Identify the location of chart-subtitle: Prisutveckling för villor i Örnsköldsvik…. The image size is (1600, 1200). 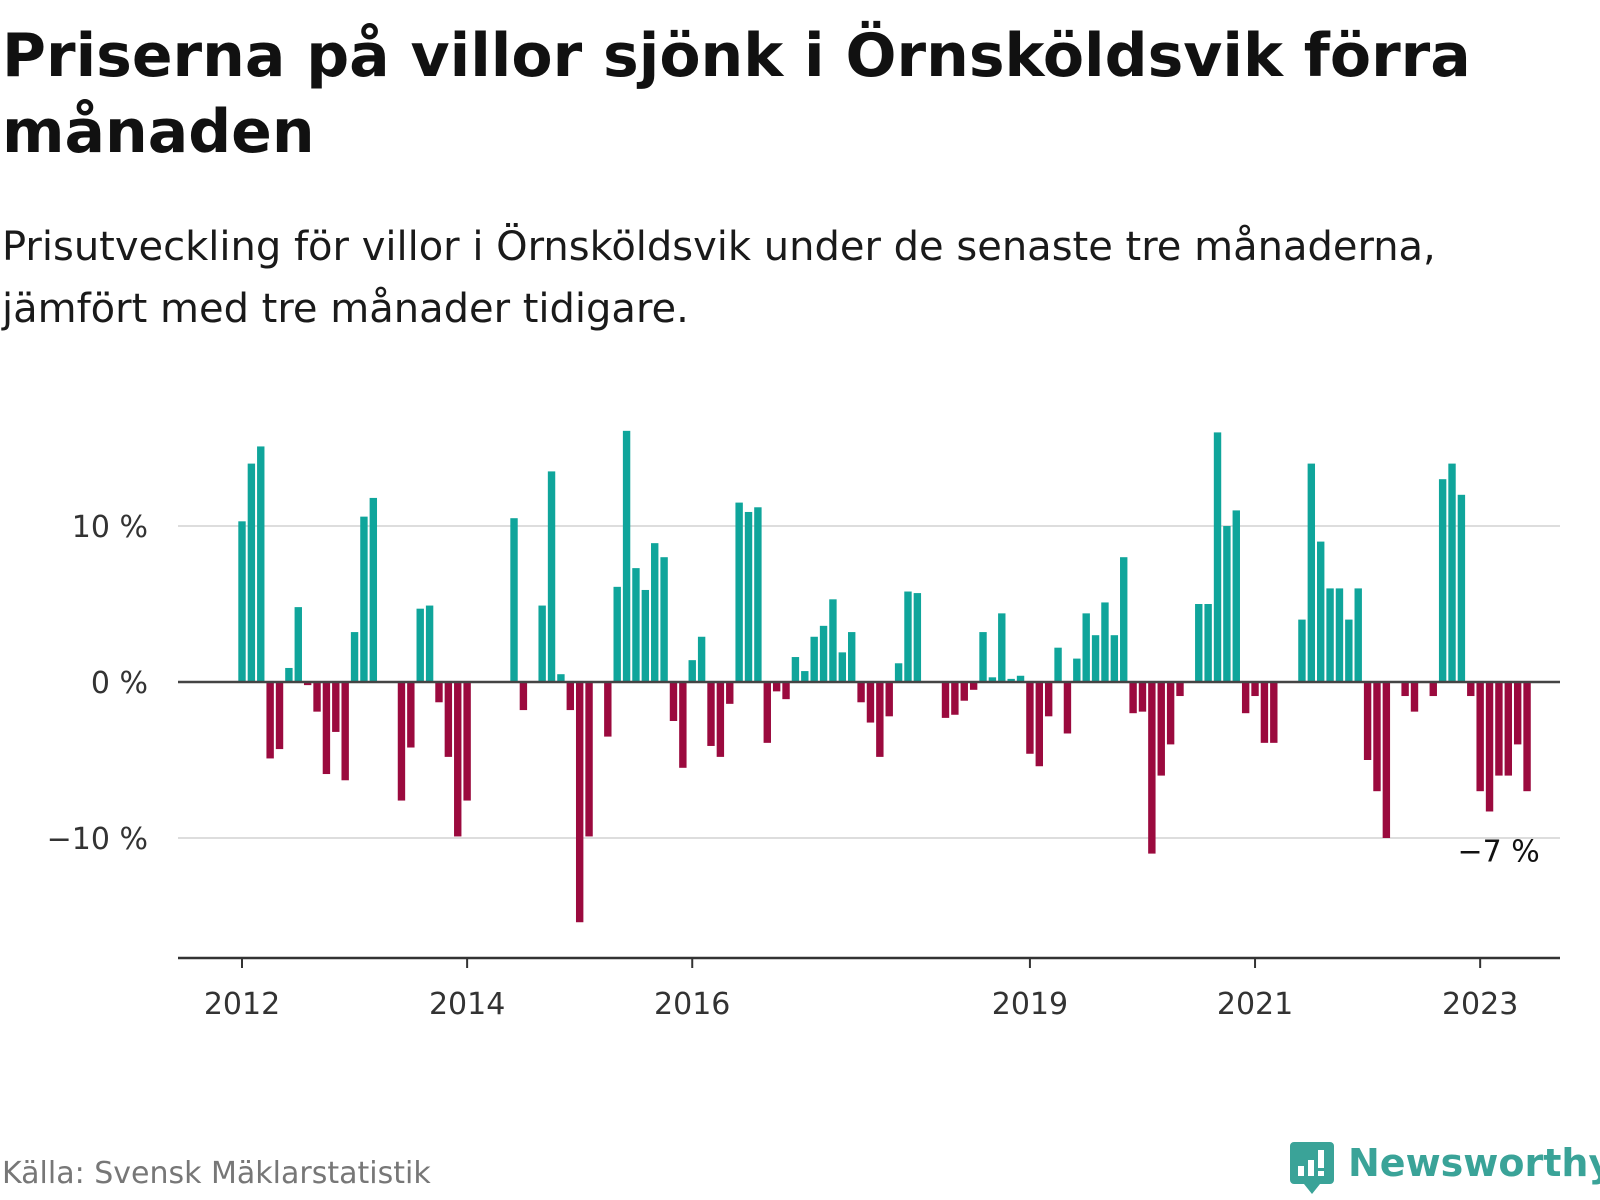
(719, 278).